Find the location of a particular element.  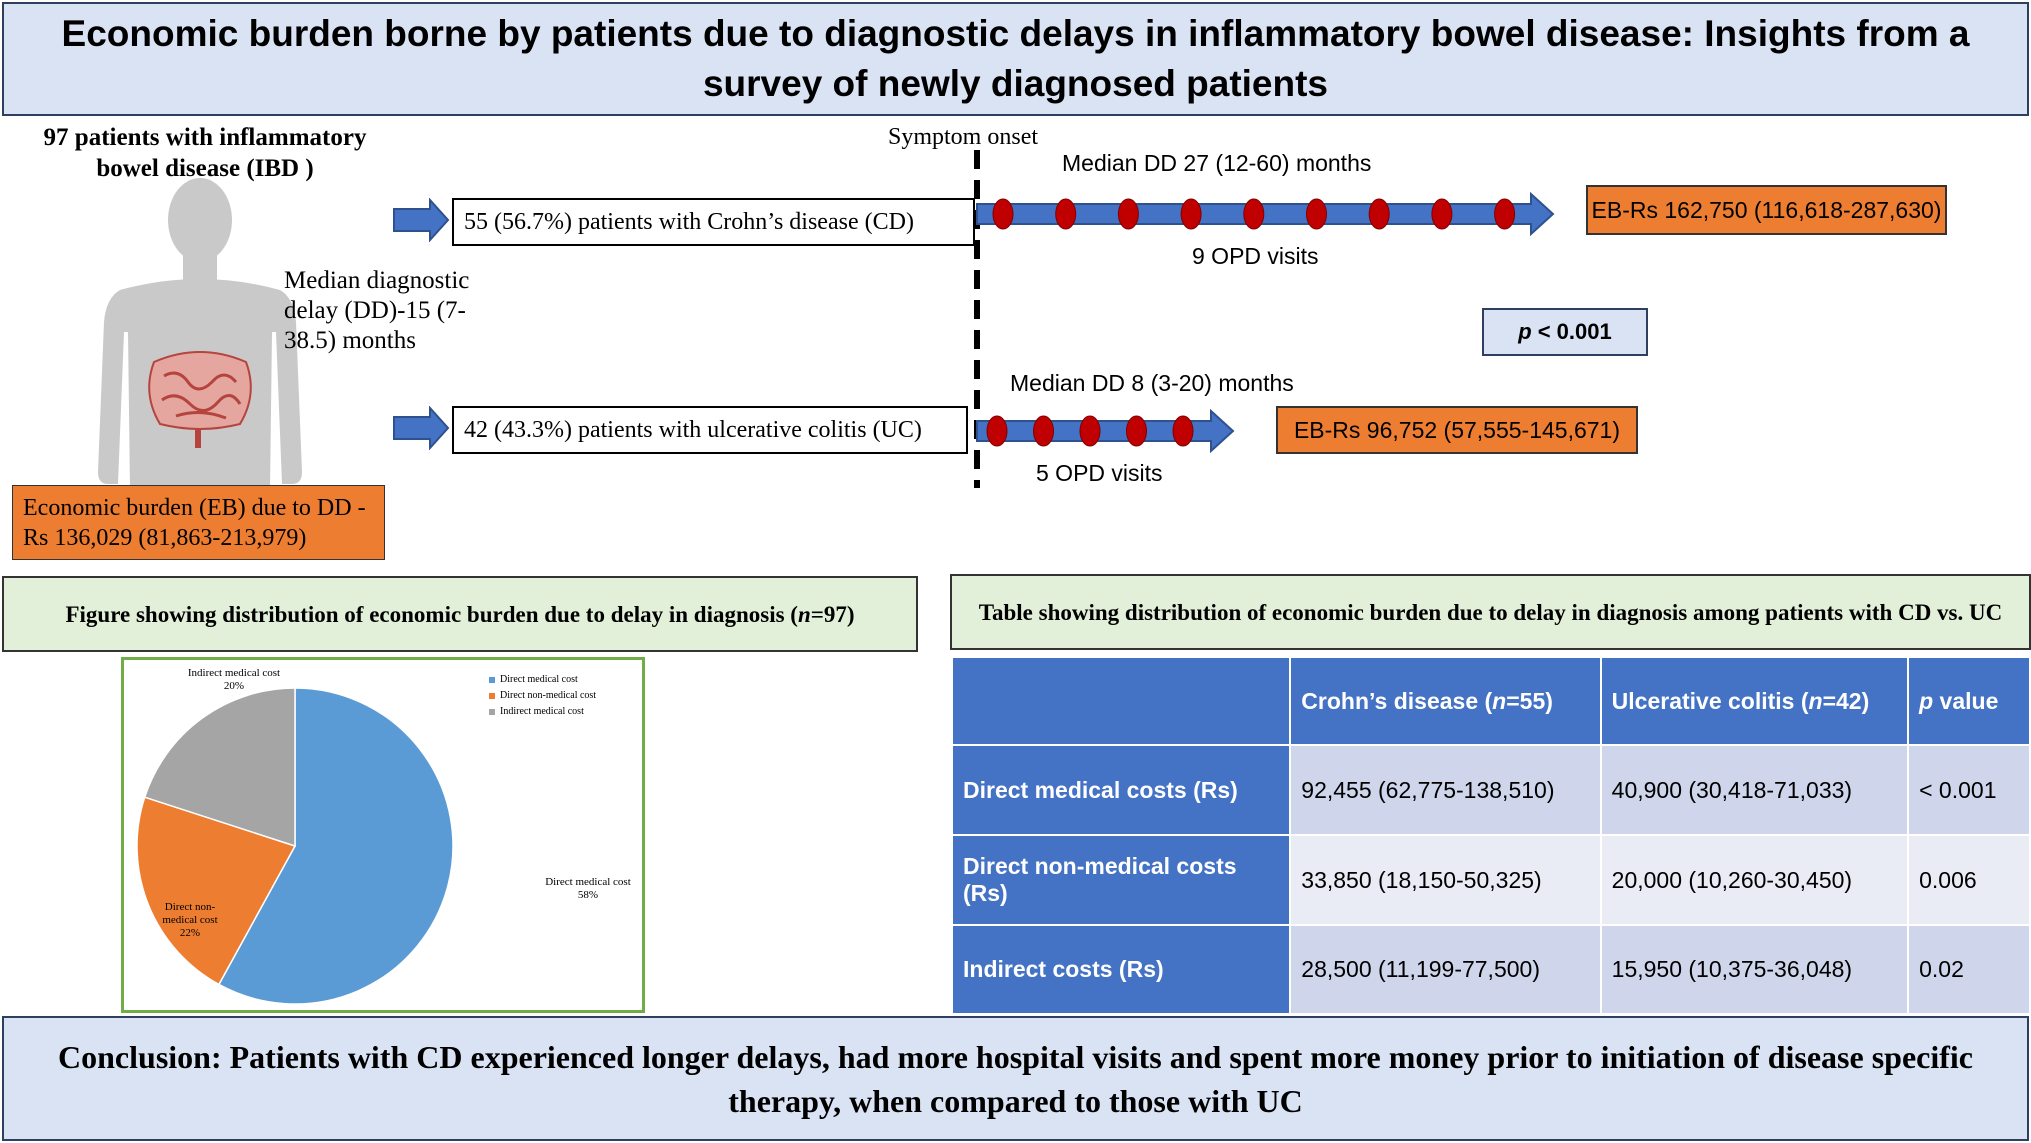

cd-value: 33,850 (18,150-50,325) is located at coordinates (1445, 880).